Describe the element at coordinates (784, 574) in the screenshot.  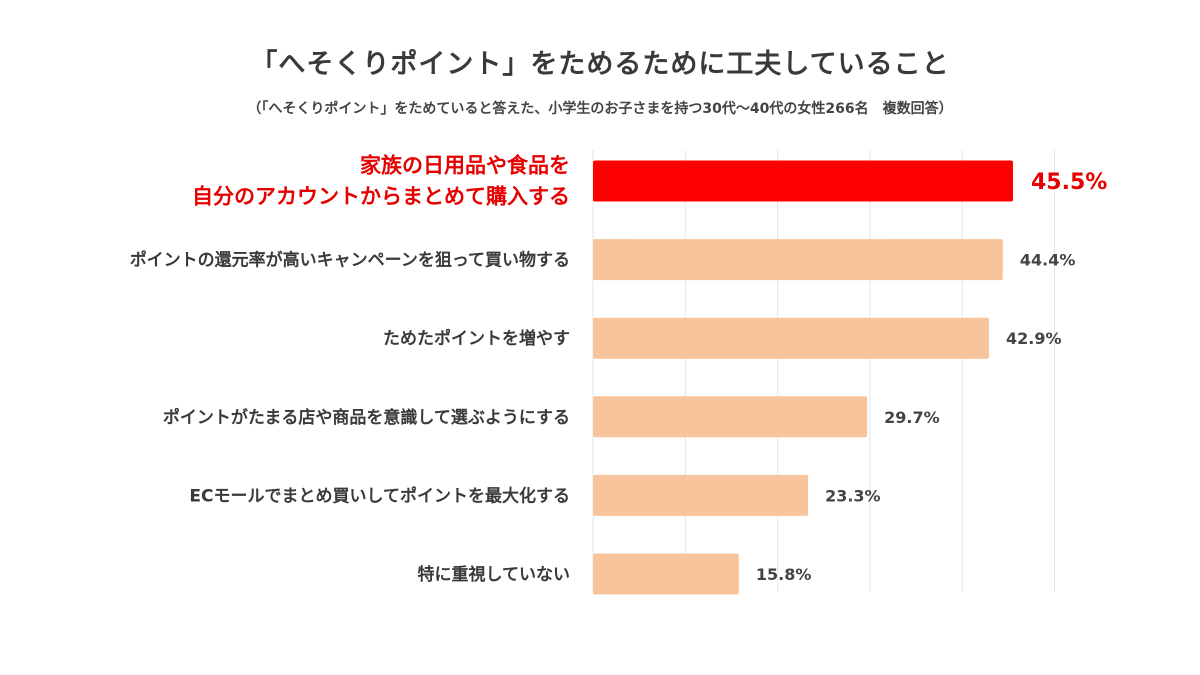
I see `value-label: 15.8%` at that location.